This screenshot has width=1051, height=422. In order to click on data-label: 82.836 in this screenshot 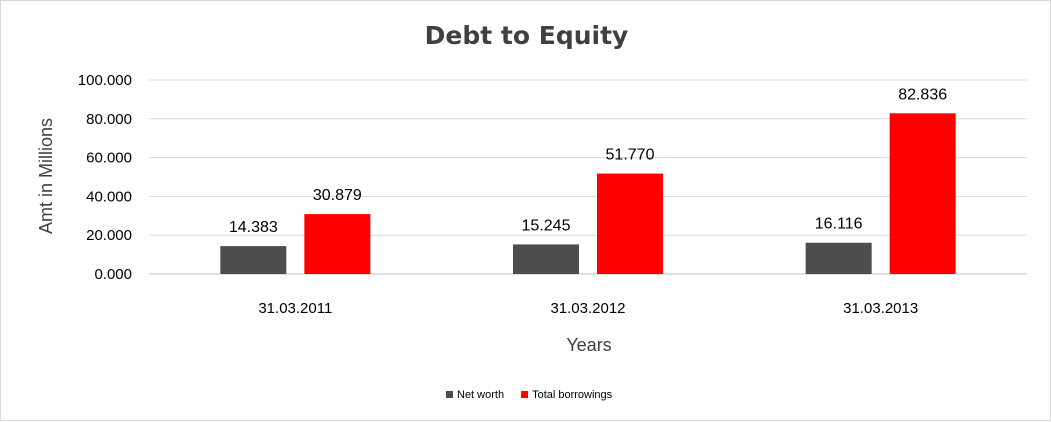, I will do `click(922, 94)`.